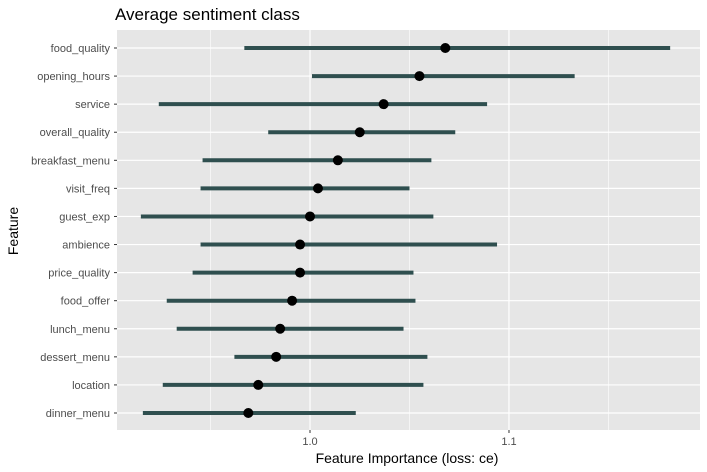  I want to click on point-opening_hours, so click(419, 76).